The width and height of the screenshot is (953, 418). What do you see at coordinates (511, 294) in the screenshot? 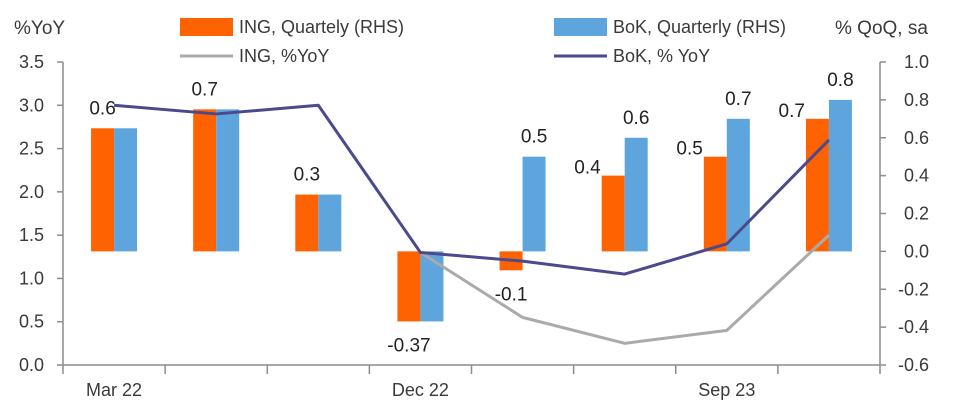
I see `data-label: -0.1` at bounding box center [511, 294].